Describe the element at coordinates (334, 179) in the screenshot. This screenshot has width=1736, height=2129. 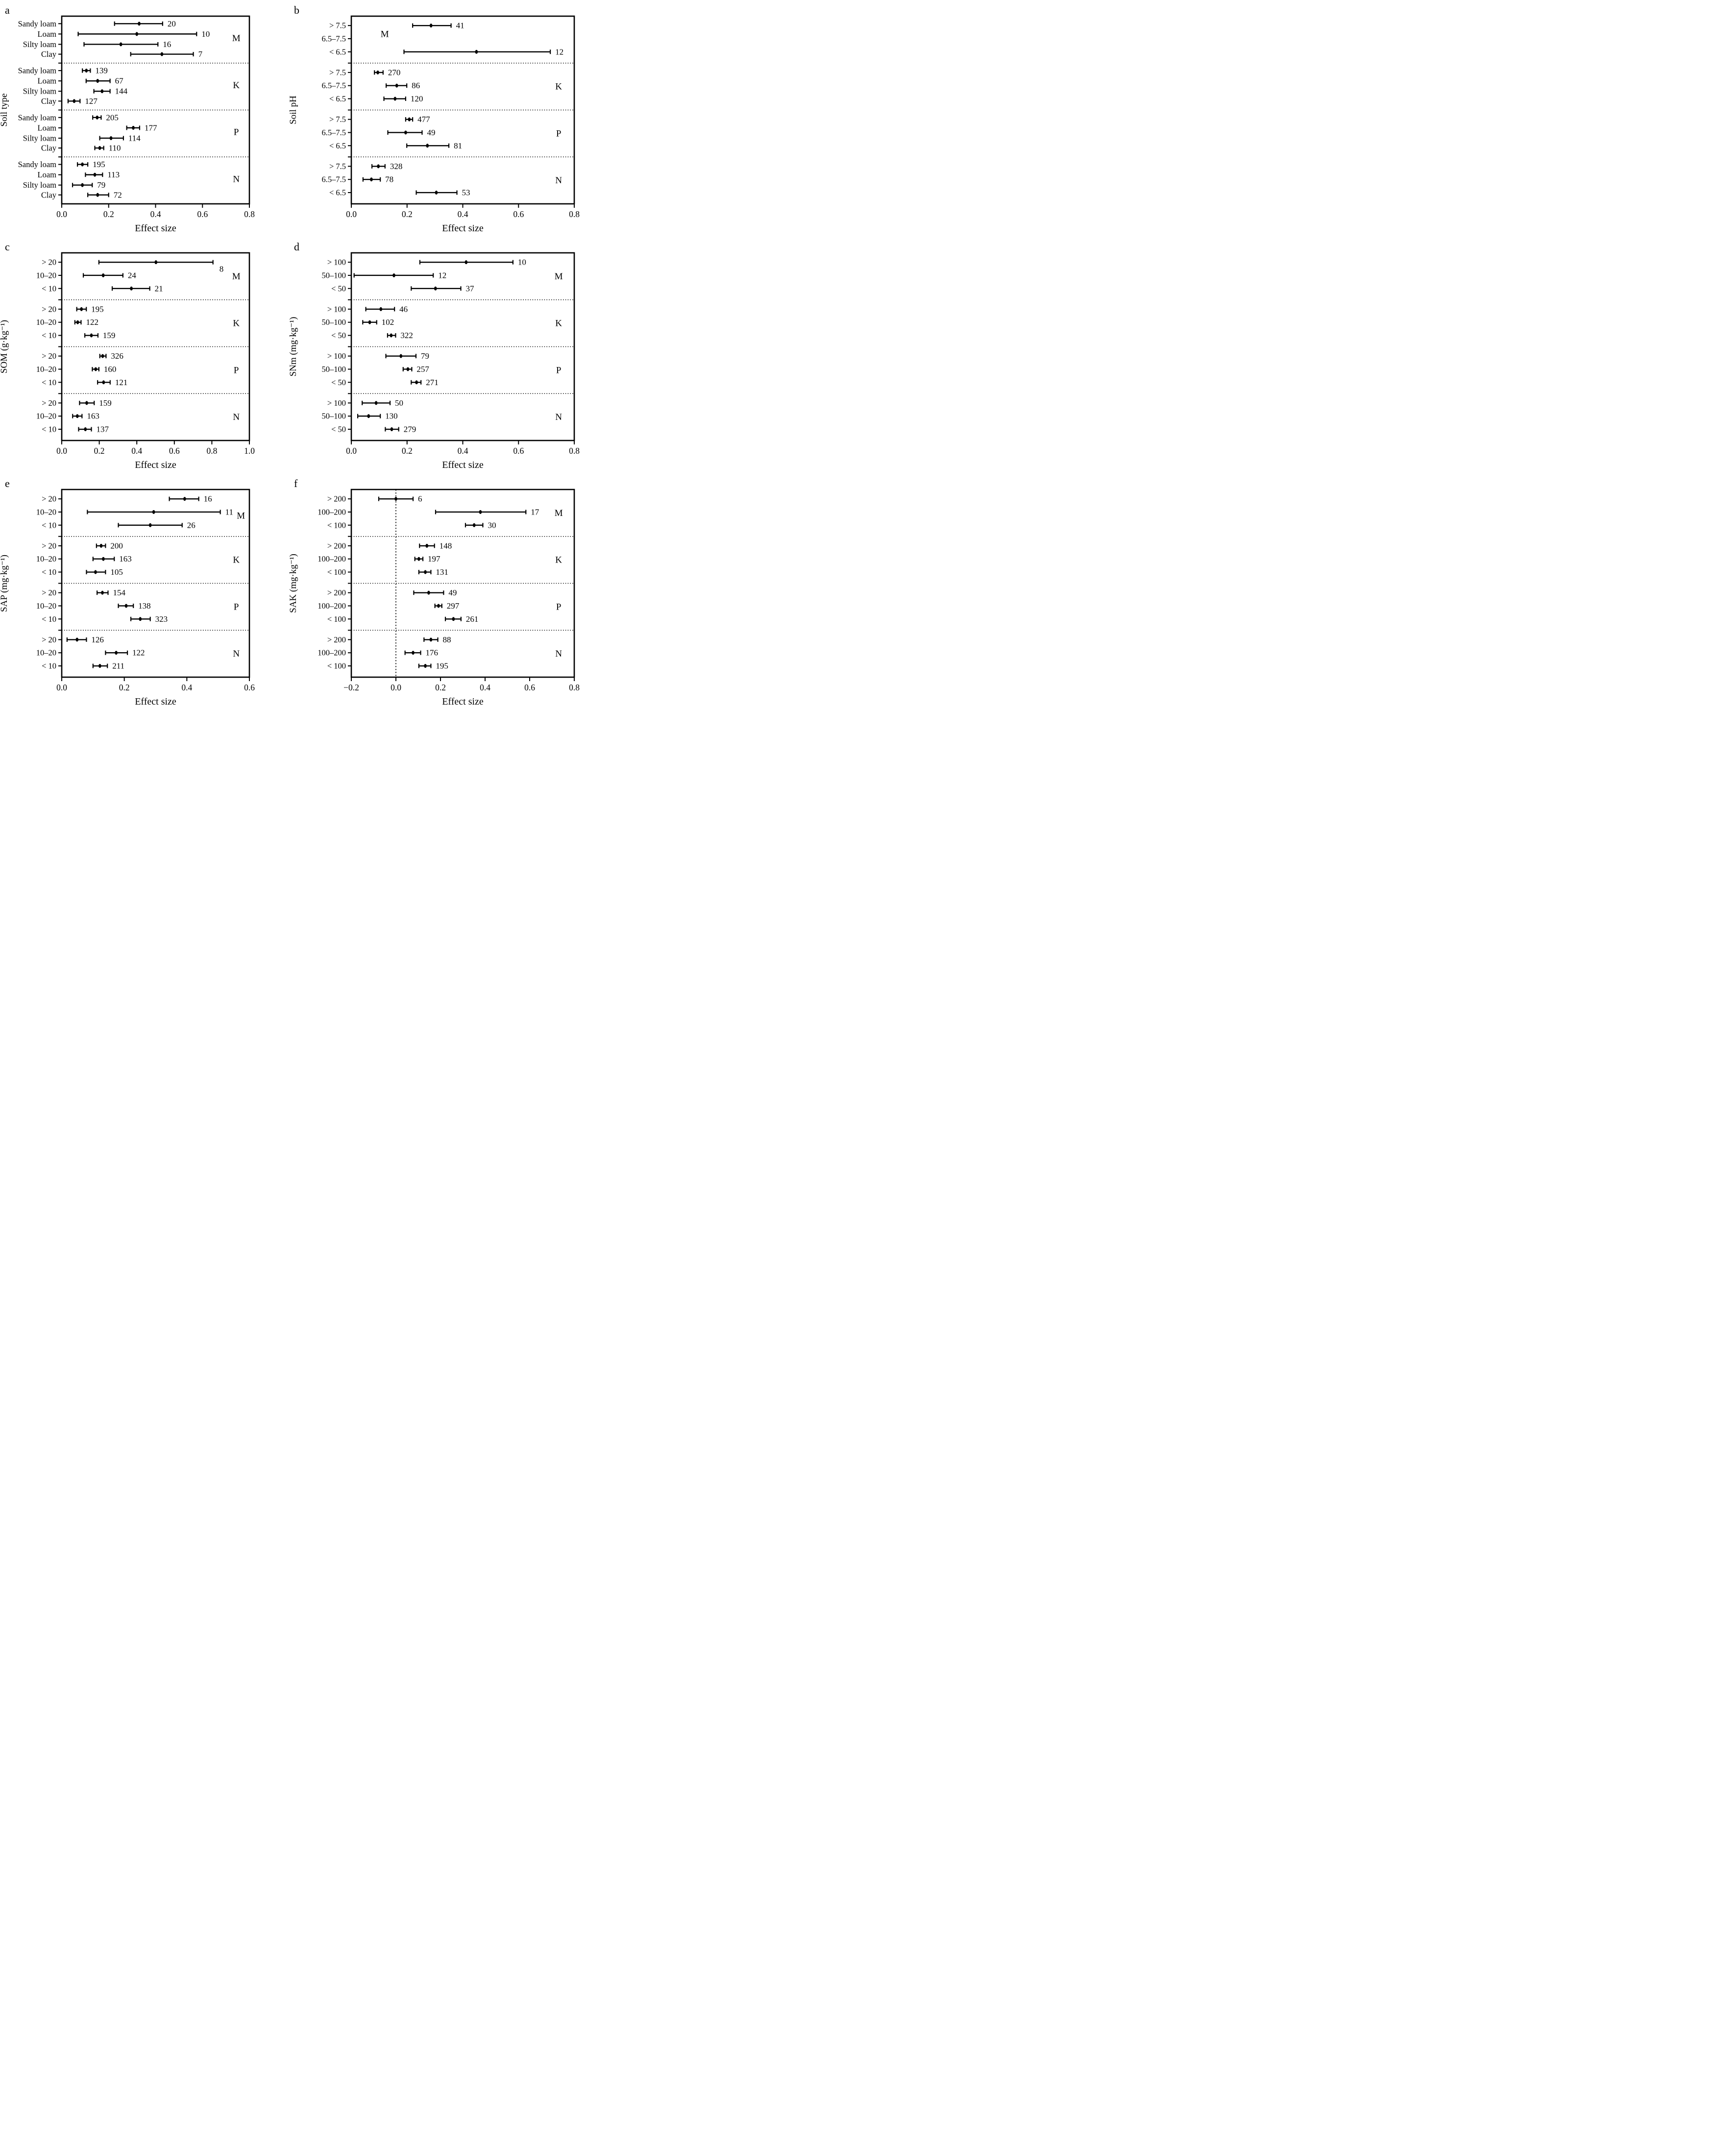
I see `row-label: 6.5–7.5` at that location.